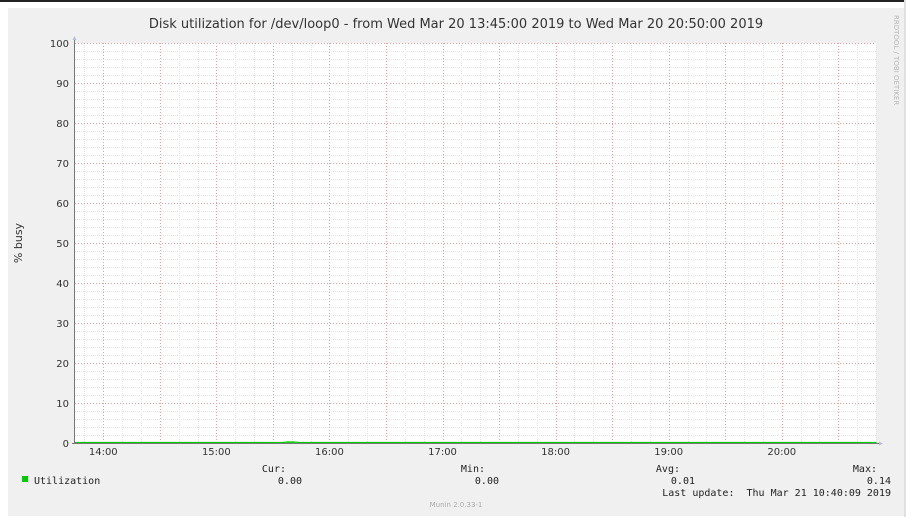  What do you see at coordinates (881, 443) in the screenshot?
I see `x-axis-arrow` at bounding box center [881, 443].